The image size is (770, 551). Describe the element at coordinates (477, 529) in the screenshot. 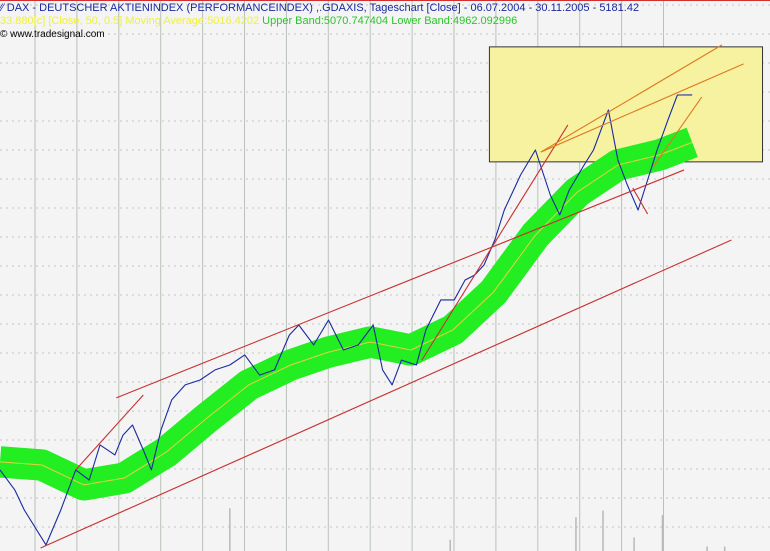

I see `volume-bars` at that location.